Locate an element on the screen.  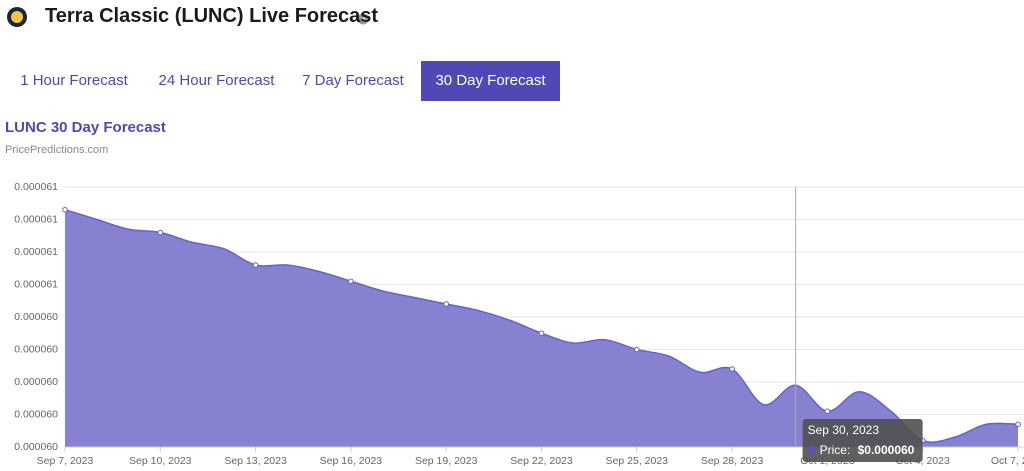
x-tick-label: Sep 16, 2023 is located at coordinates (351, 461).